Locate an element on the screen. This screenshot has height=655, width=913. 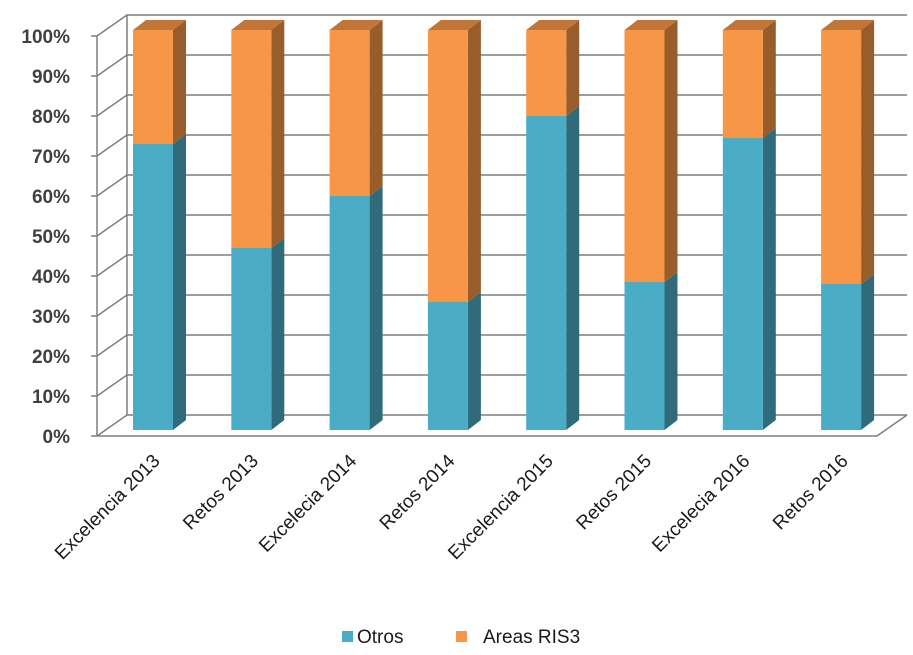
y-tick-label: 50% is located at coordinates (51, 237).